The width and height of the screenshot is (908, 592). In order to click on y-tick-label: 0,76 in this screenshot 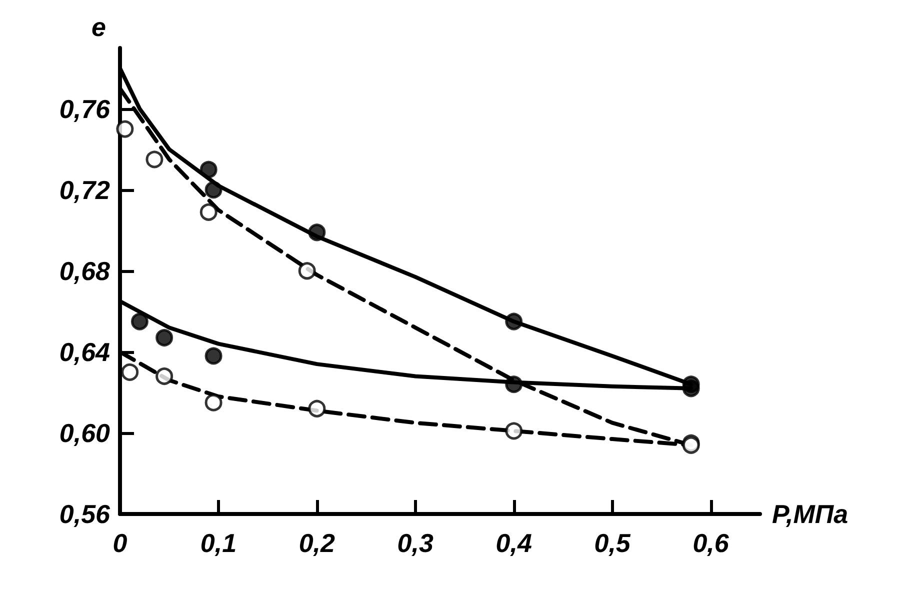, I will do `click(85, 109)`.